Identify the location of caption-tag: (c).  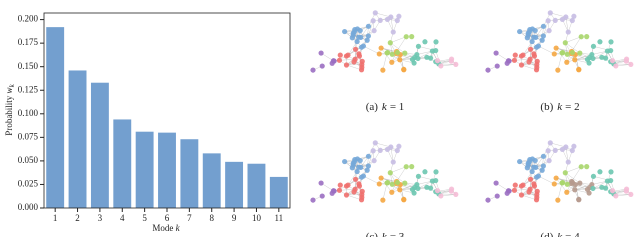
(372, 234).